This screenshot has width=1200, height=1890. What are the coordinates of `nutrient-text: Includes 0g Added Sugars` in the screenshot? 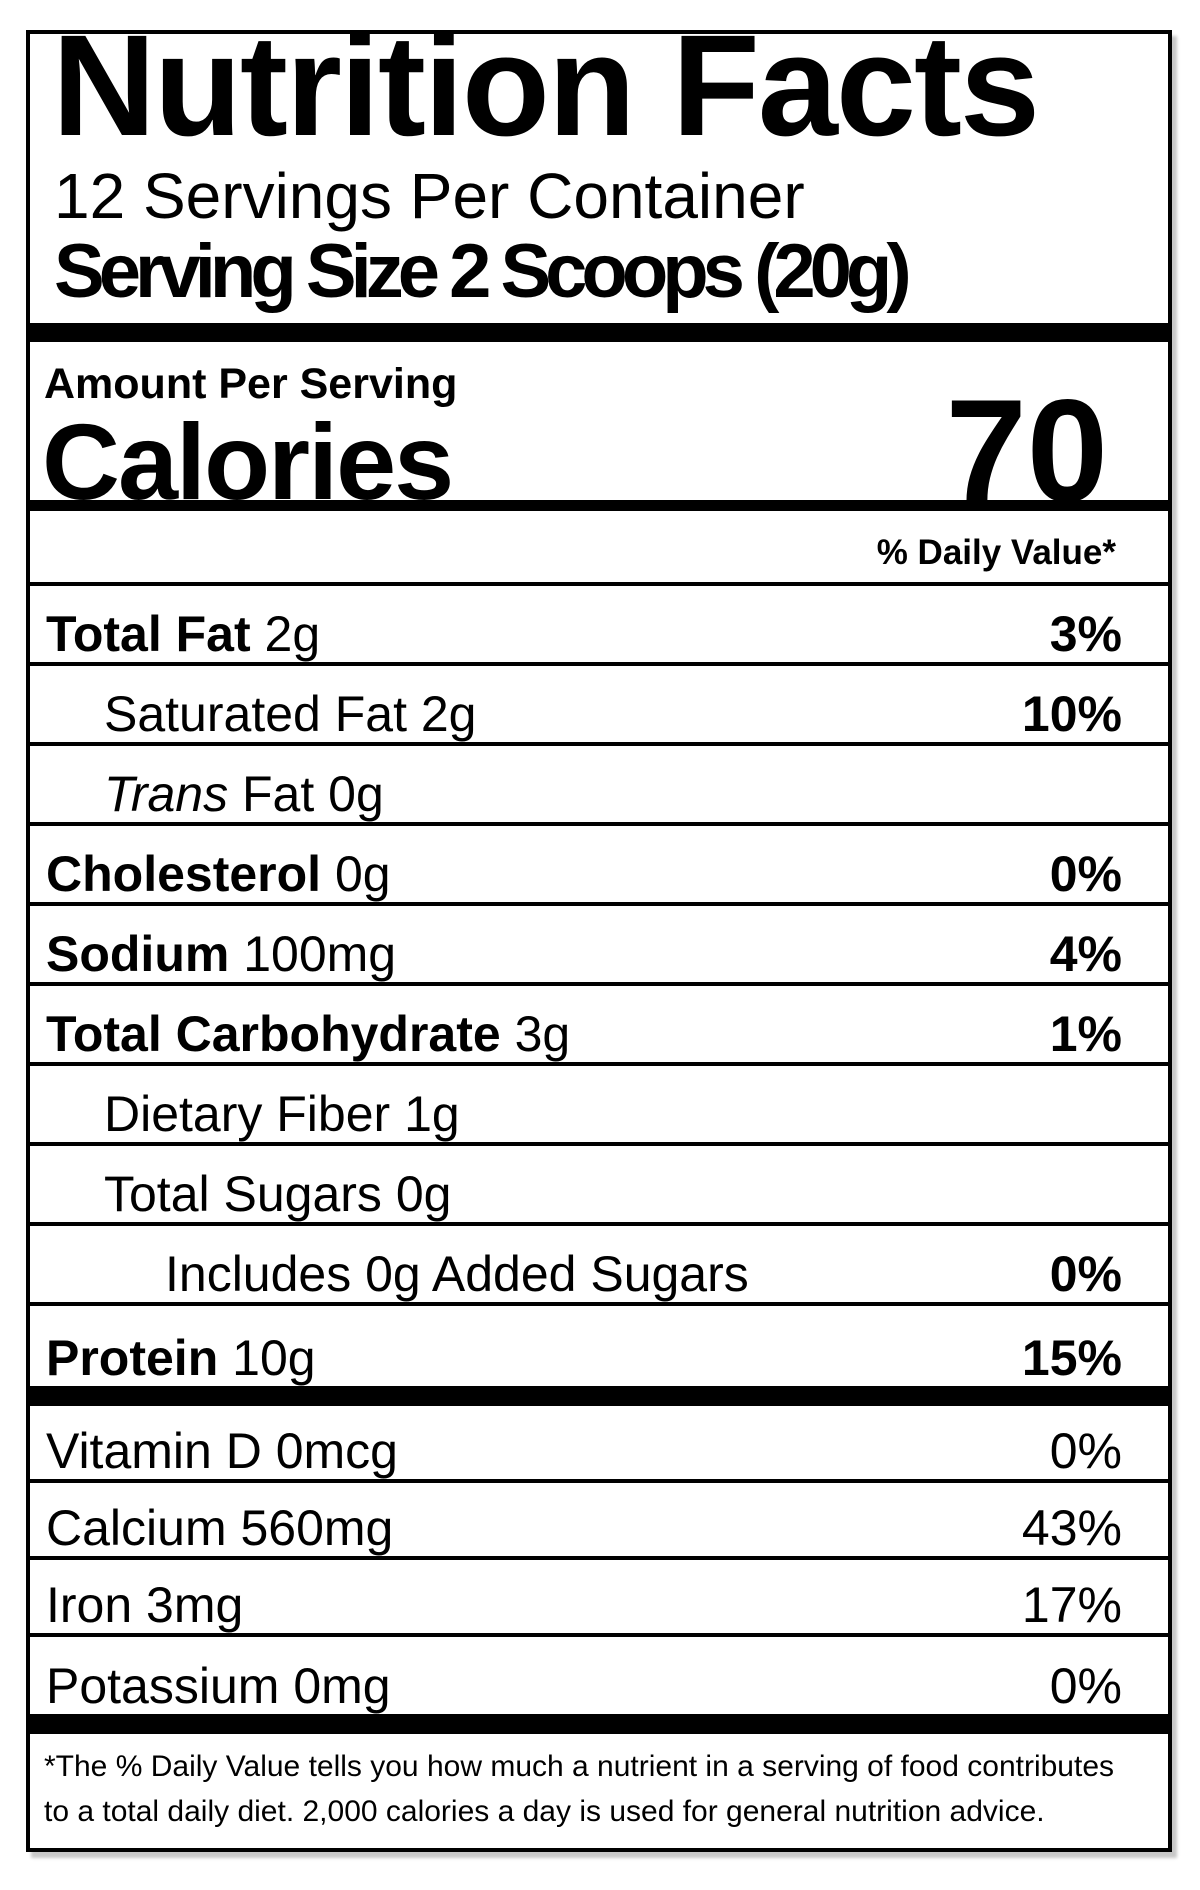 It's located at (457, 1274).